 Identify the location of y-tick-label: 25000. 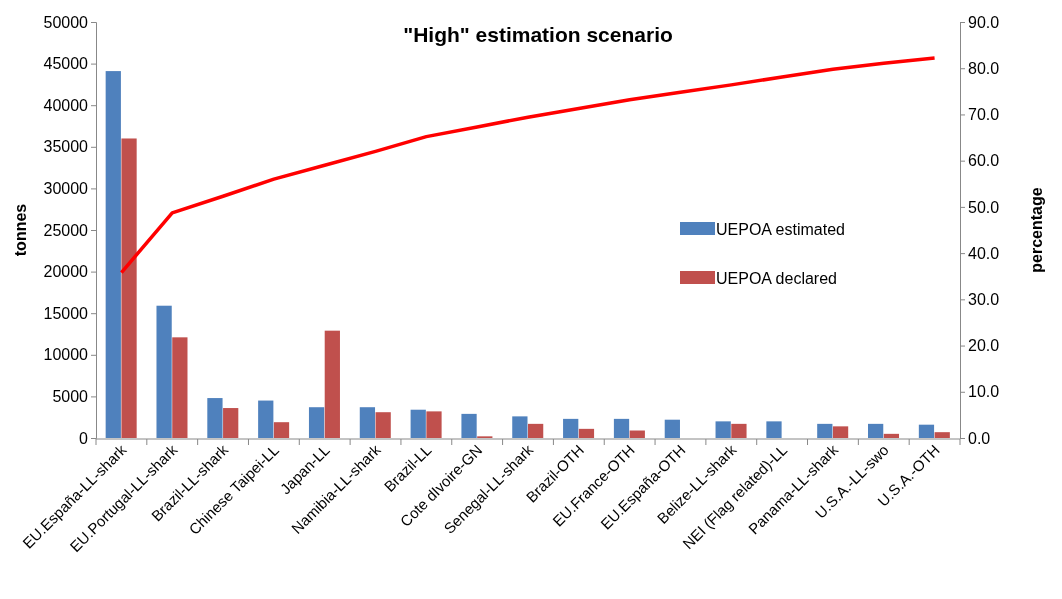
(66, 230).